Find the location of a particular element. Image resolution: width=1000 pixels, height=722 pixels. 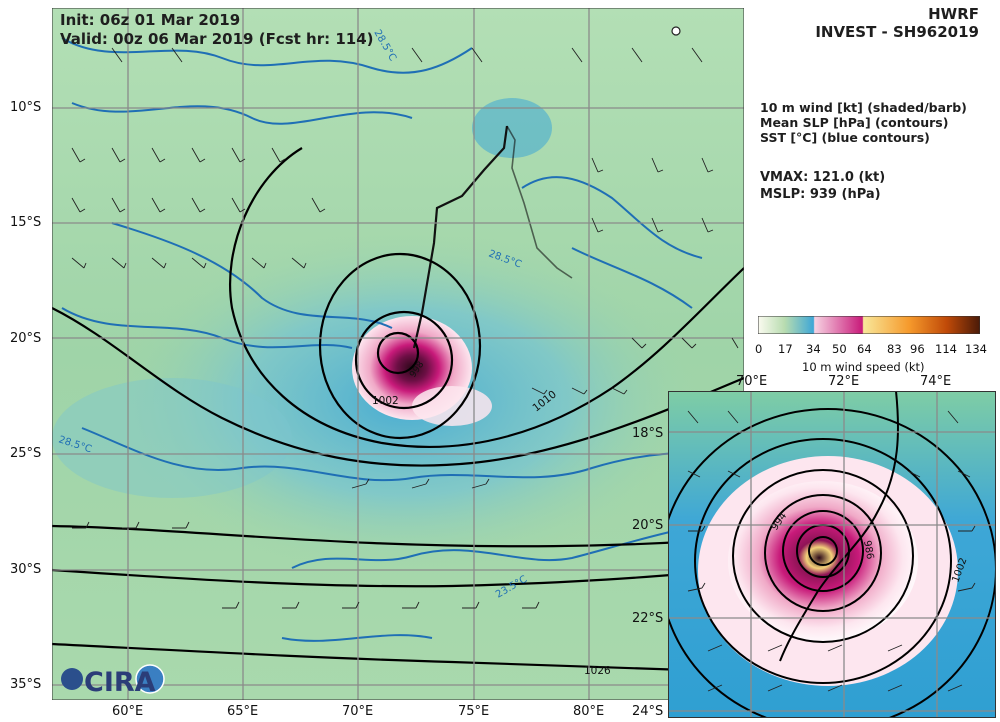

legend-slp-text: Mean SLP [hPa] (contours) is located at coordinates (854, 122).